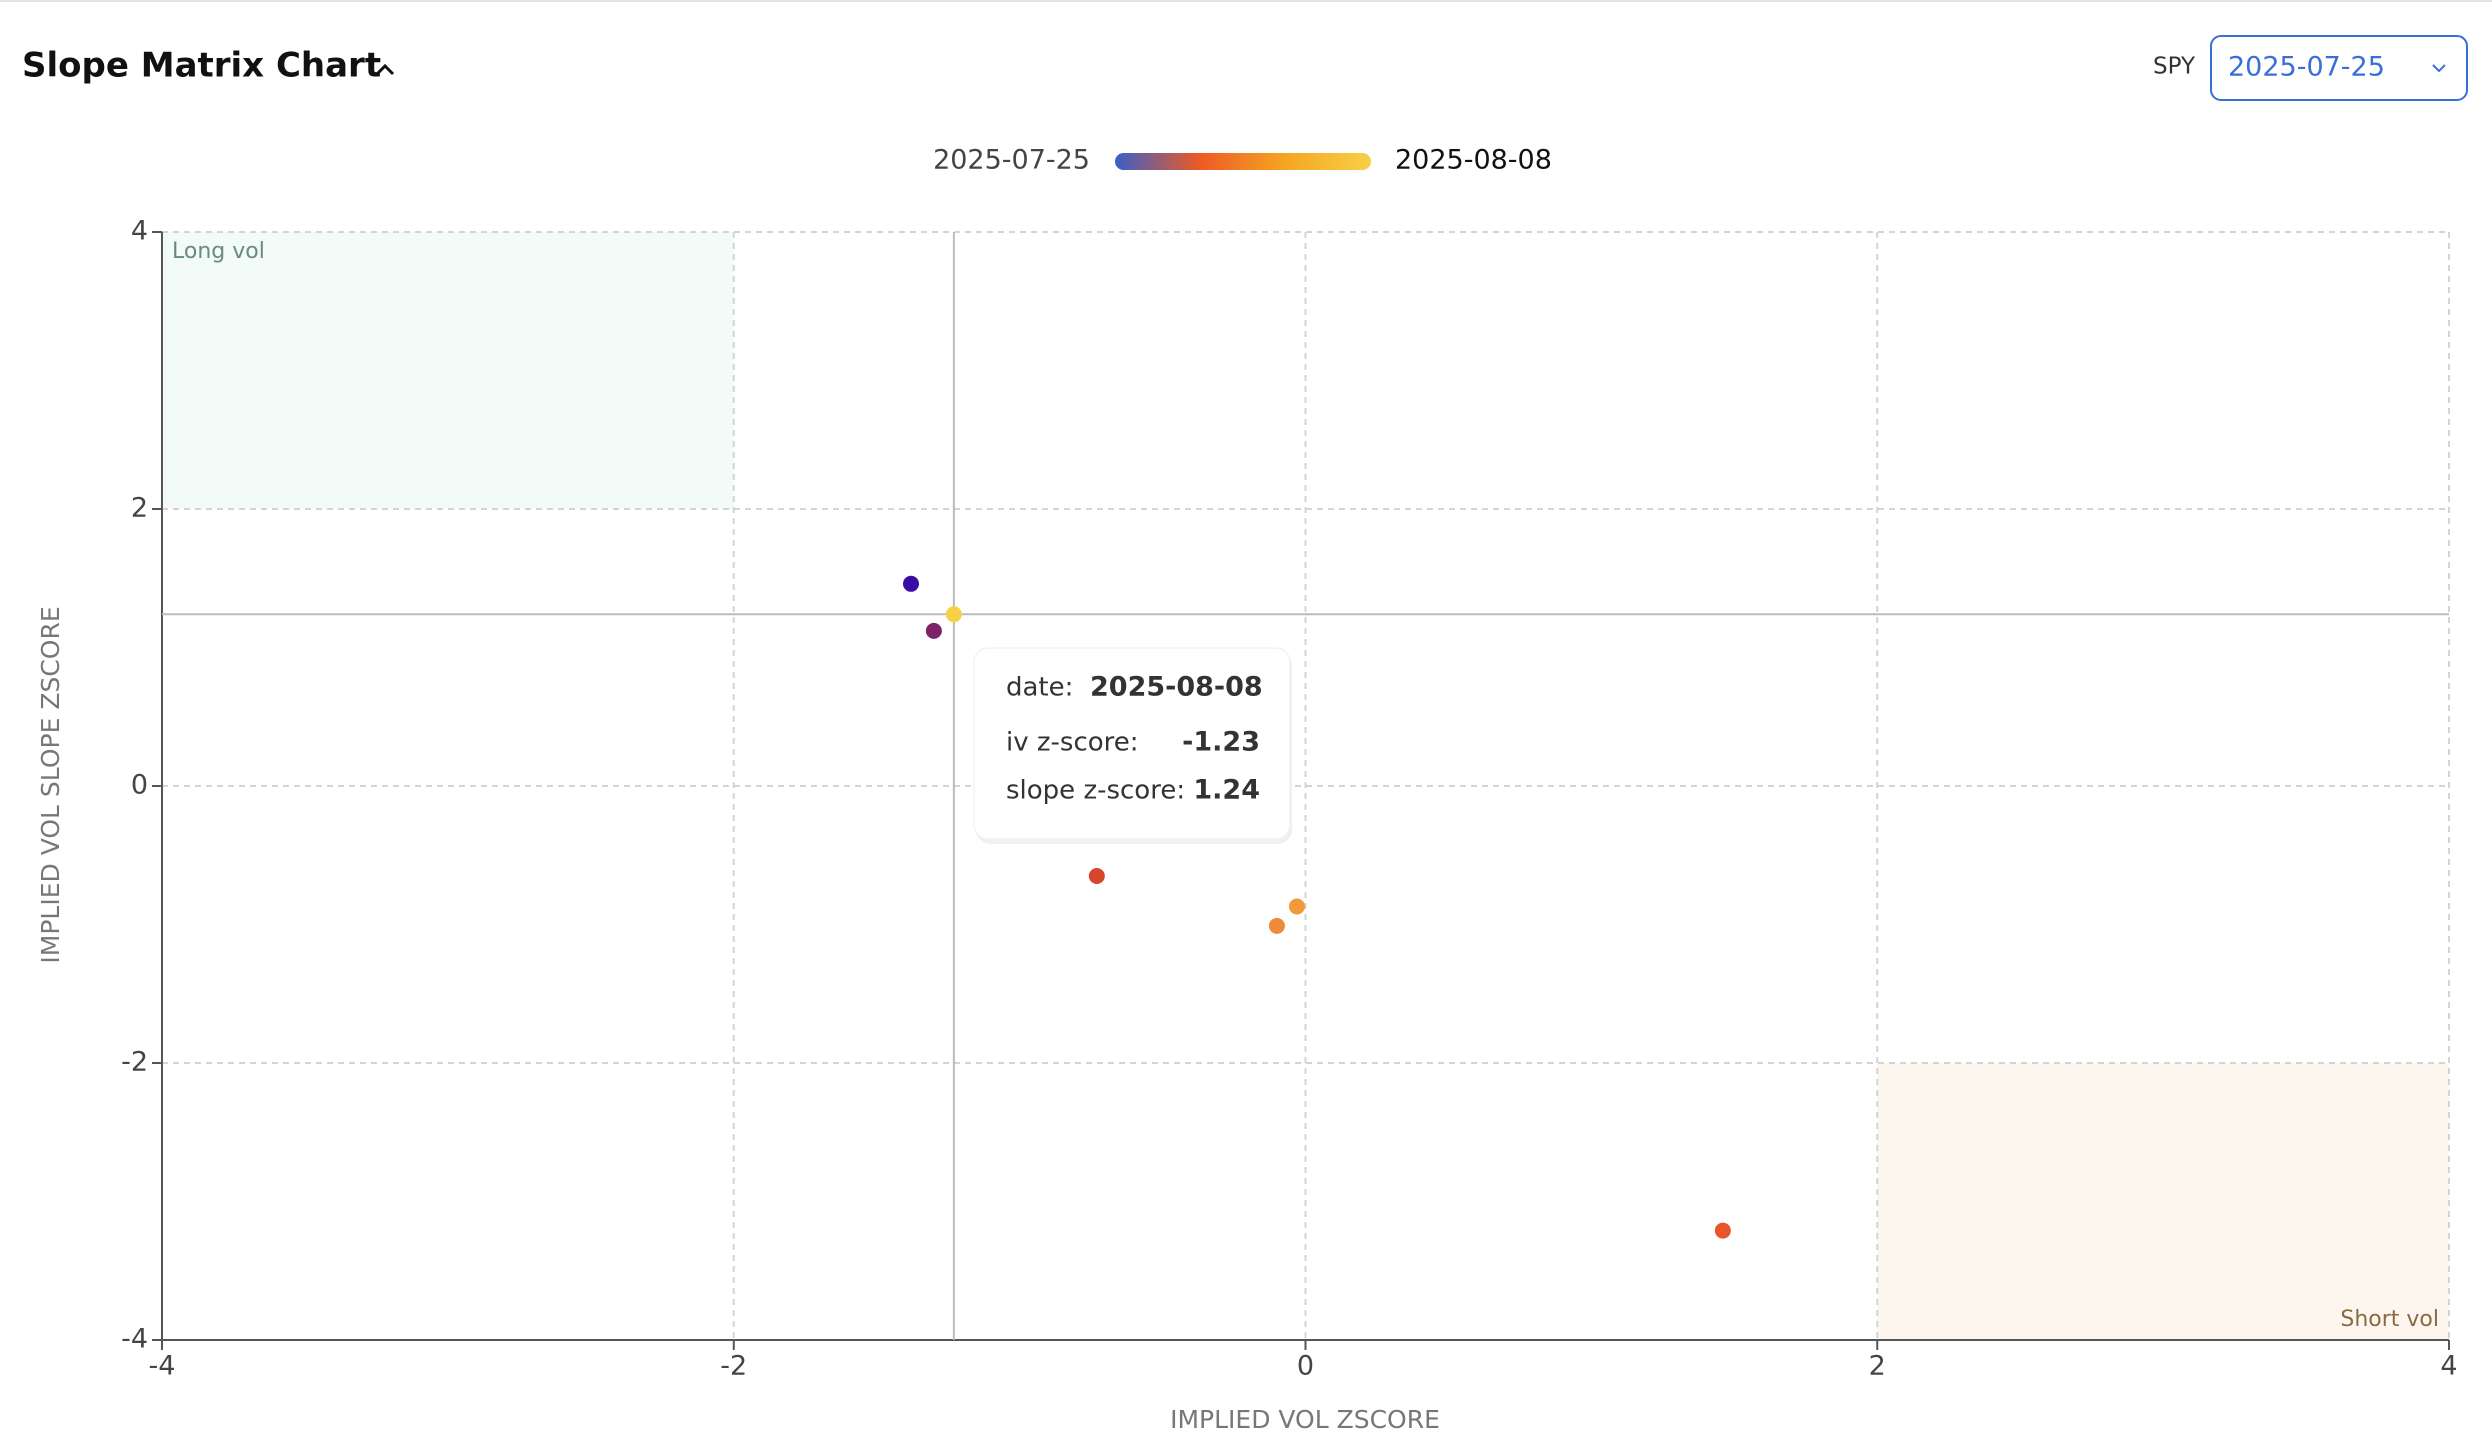 The image size is (2492, 1454). I want to click on colorbar-start: 2025-07-25, so click(1011, 160).